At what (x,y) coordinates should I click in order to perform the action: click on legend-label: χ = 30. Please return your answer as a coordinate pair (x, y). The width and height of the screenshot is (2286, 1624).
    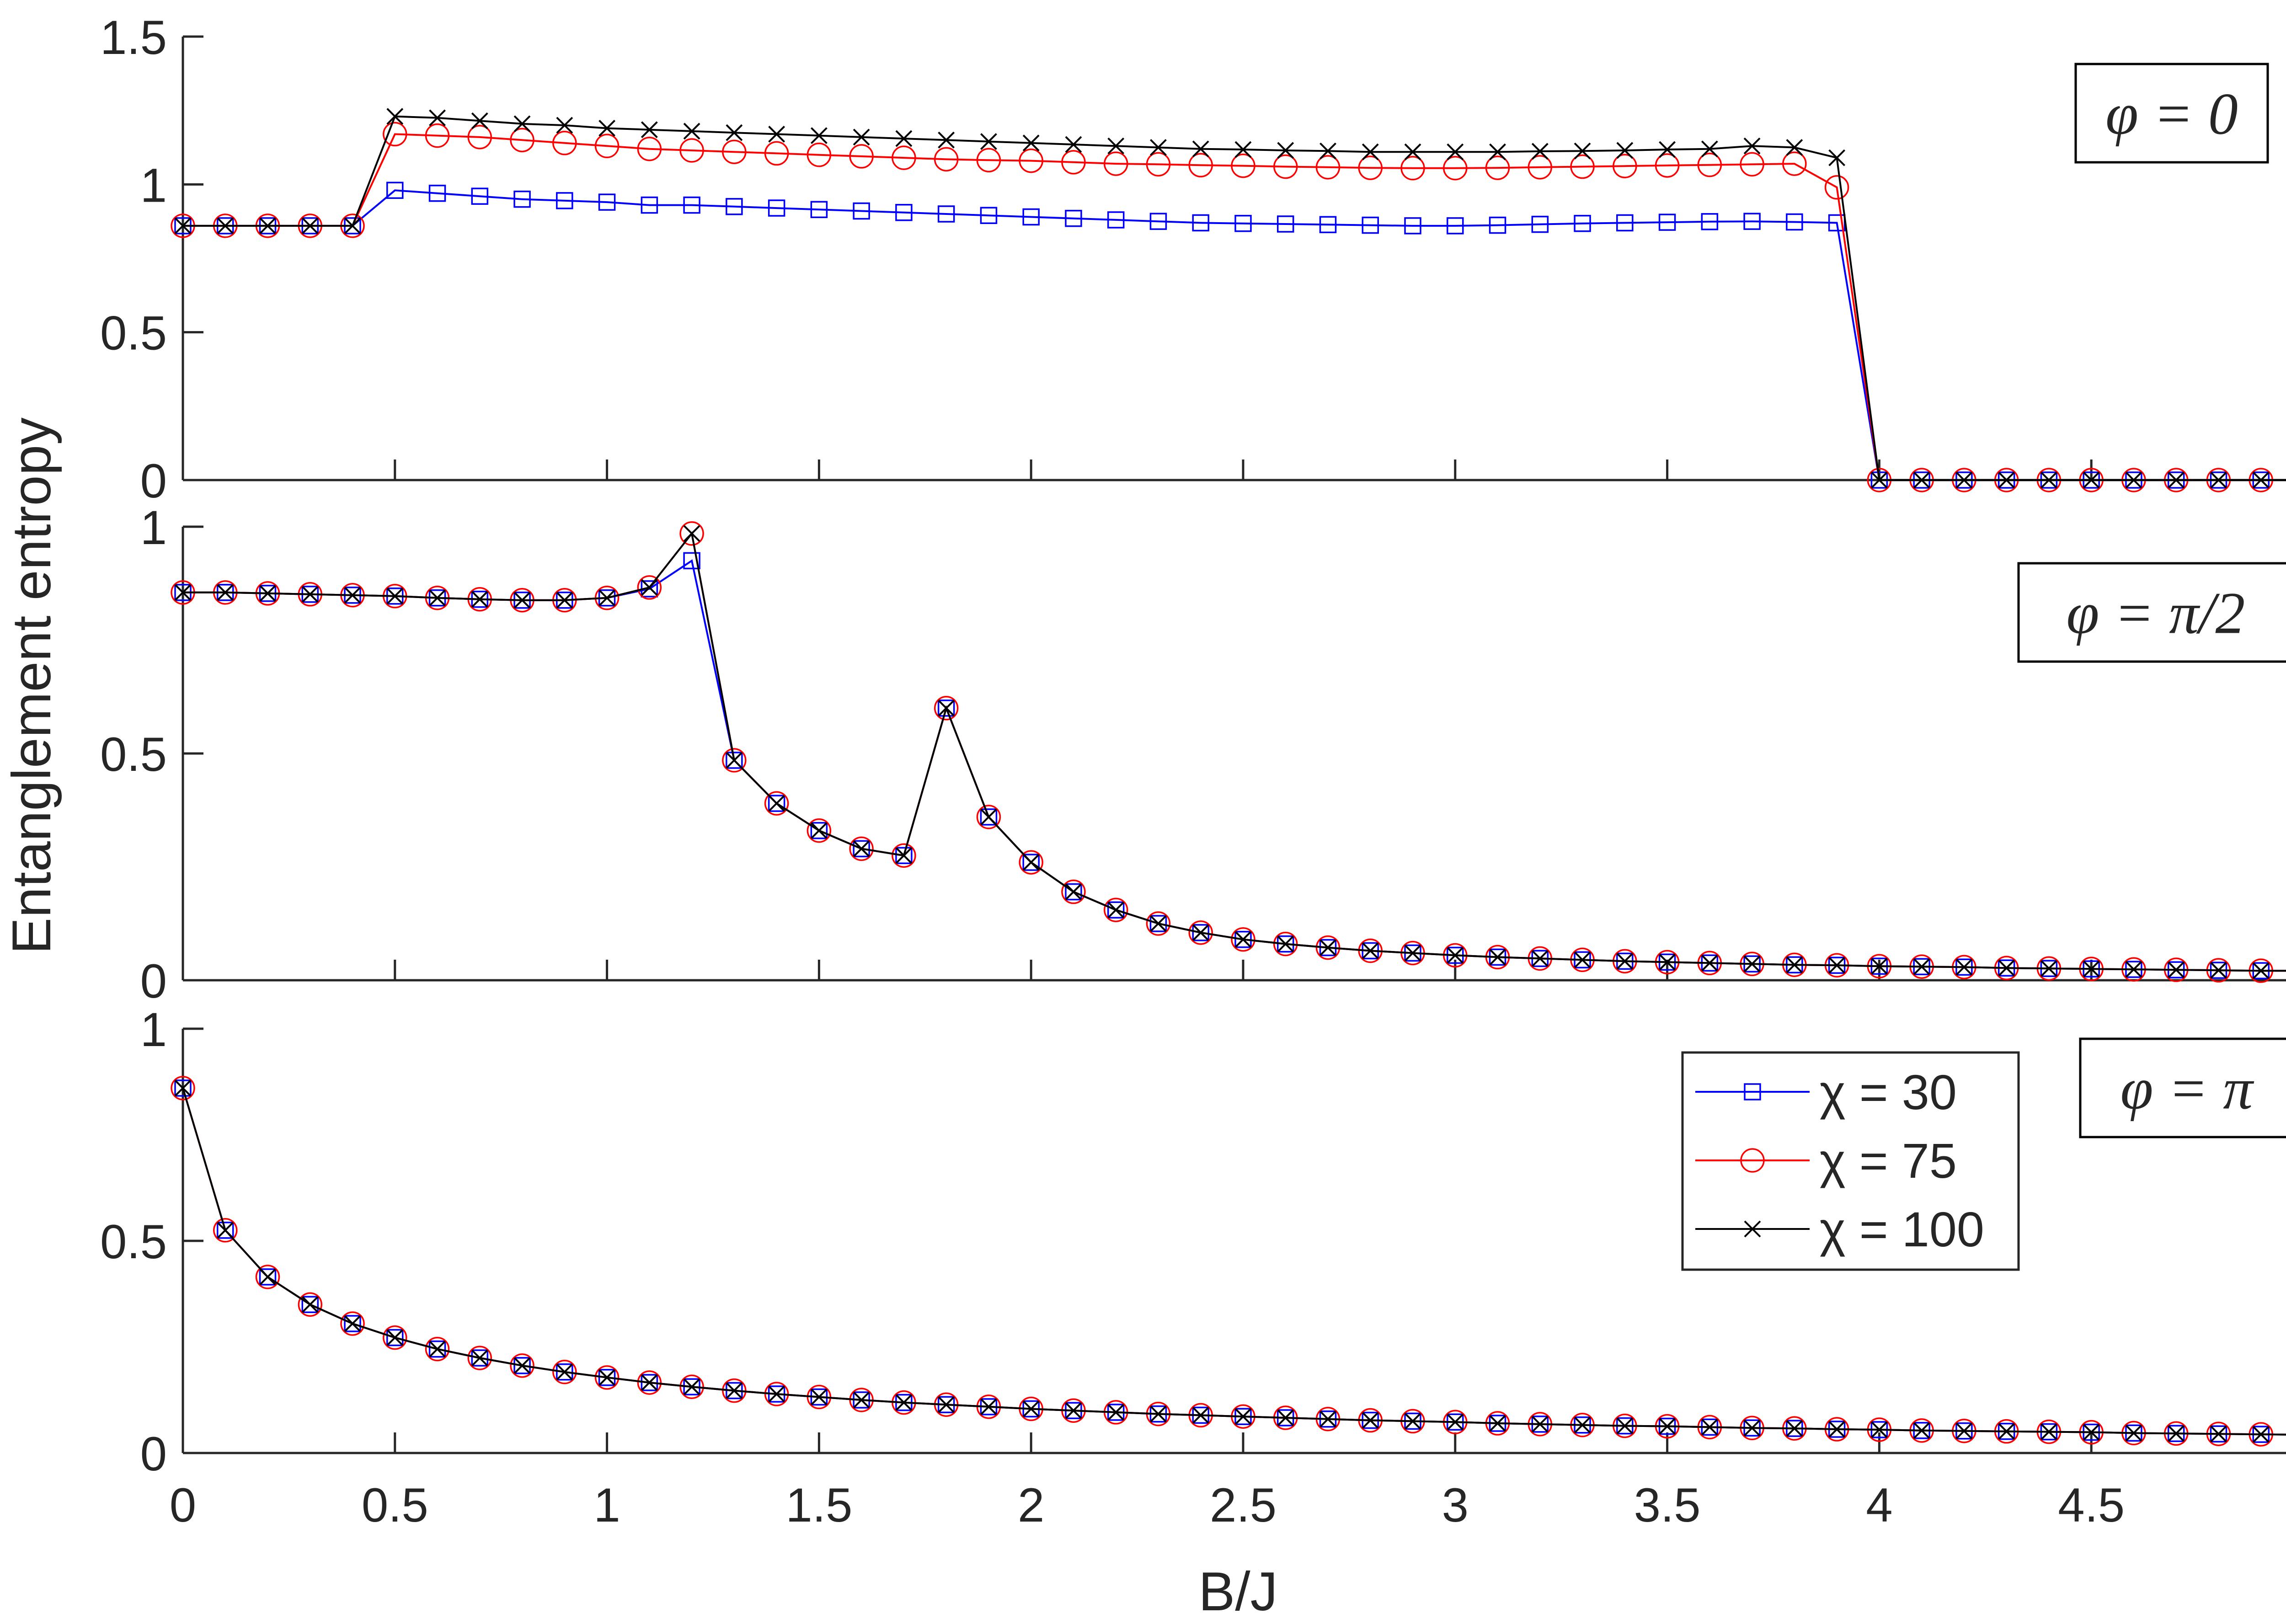
    Looking at the image, I should click on (1888, 1092).